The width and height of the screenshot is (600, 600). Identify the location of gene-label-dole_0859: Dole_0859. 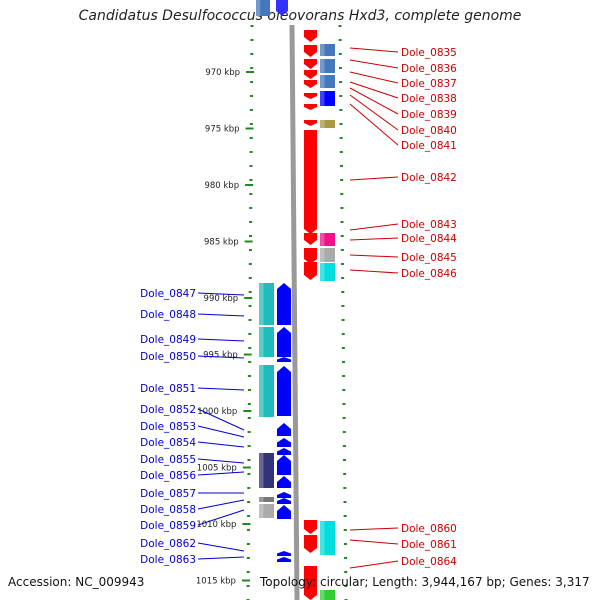
(168, 526).